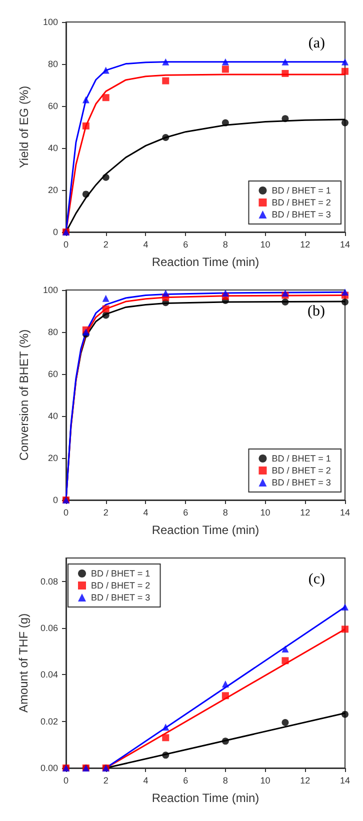  I want to click on y-tick-label: 0.06, so click(49, 628).